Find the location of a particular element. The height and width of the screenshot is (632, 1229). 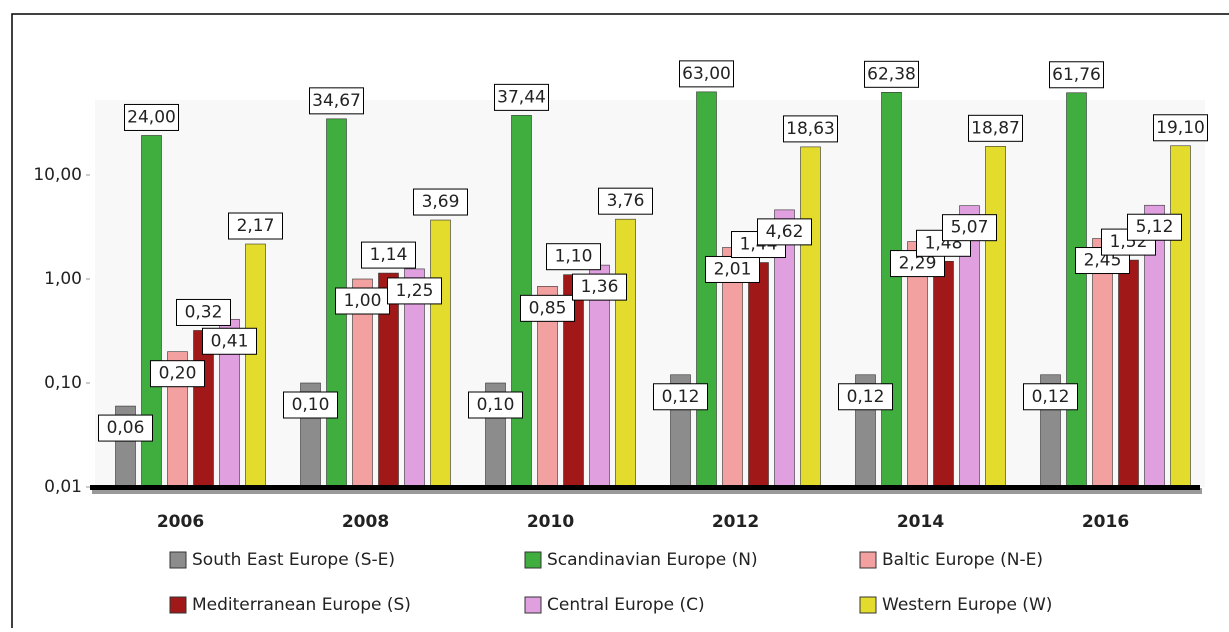

value-label: 18,87 is located at coordinates (995, 128).